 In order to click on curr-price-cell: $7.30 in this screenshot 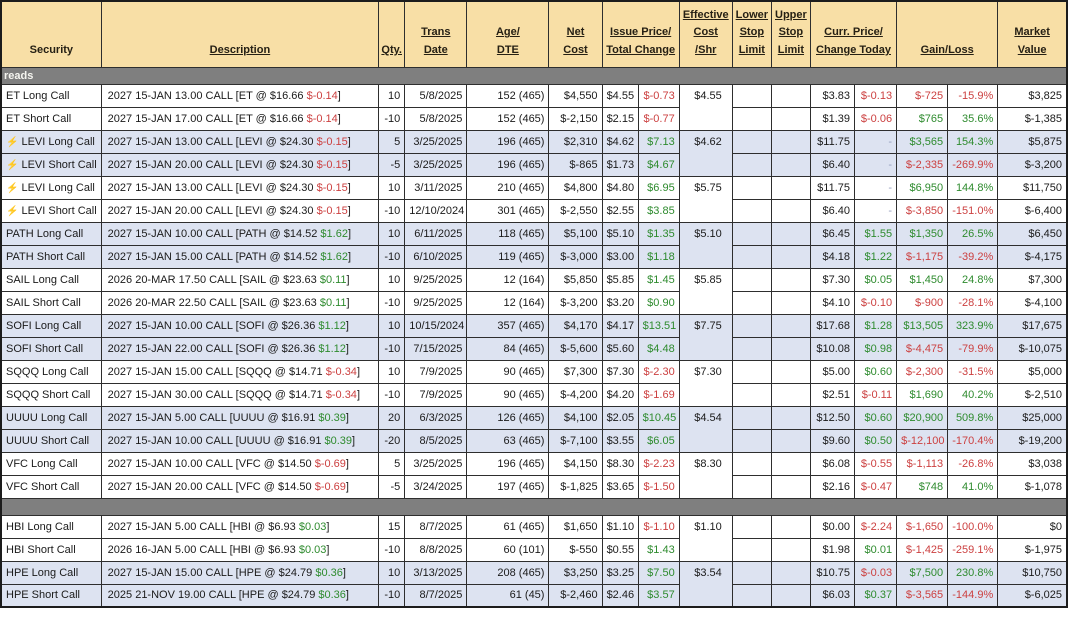, I will do `click(832, 279)`.